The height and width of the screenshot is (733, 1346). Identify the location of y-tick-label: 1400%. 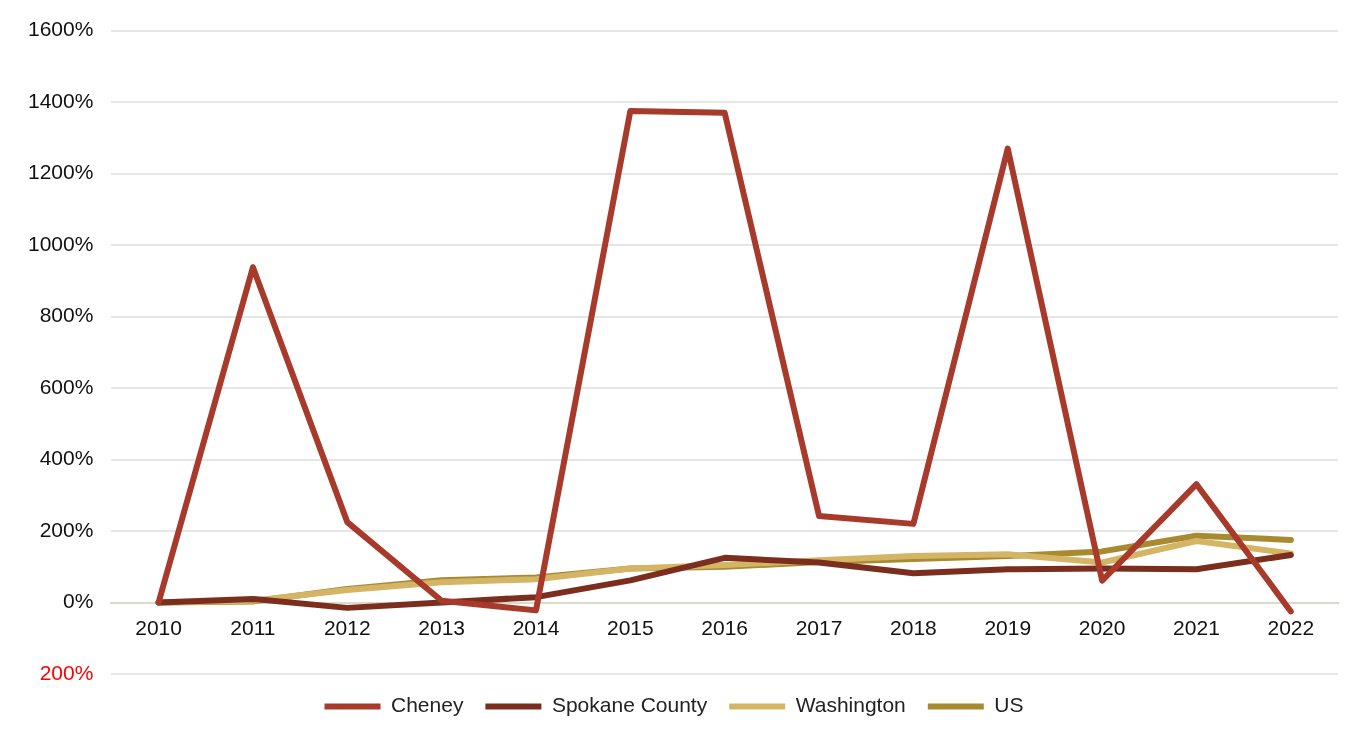
(61, 100).